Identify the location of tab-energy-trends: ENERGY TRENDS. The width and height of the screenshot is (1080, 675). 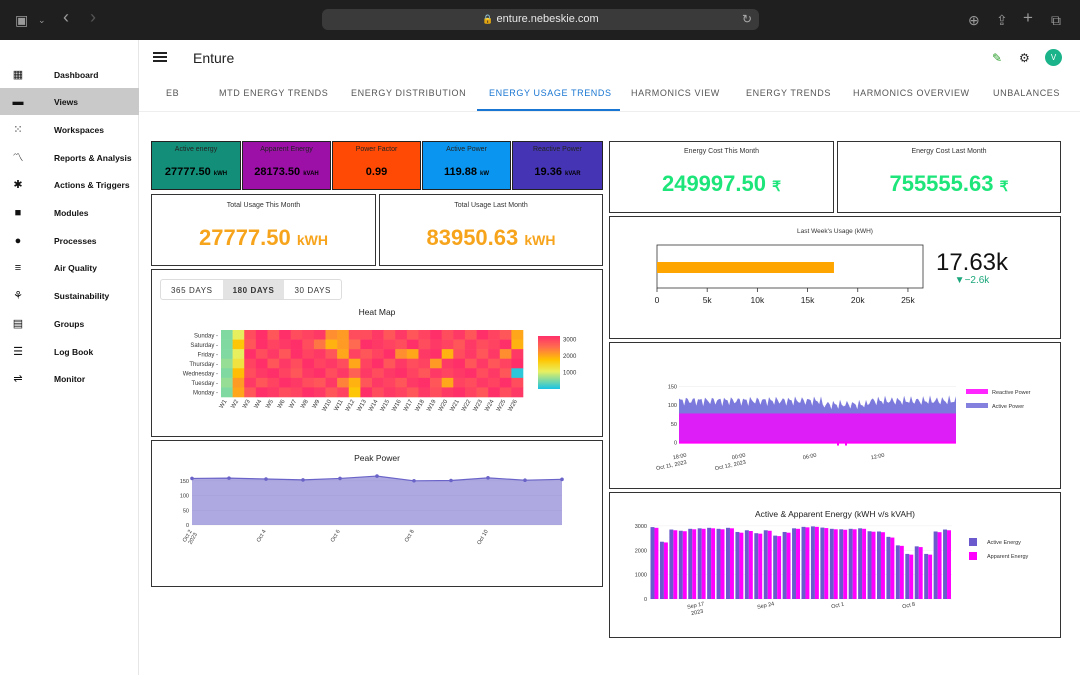
(788, 93).